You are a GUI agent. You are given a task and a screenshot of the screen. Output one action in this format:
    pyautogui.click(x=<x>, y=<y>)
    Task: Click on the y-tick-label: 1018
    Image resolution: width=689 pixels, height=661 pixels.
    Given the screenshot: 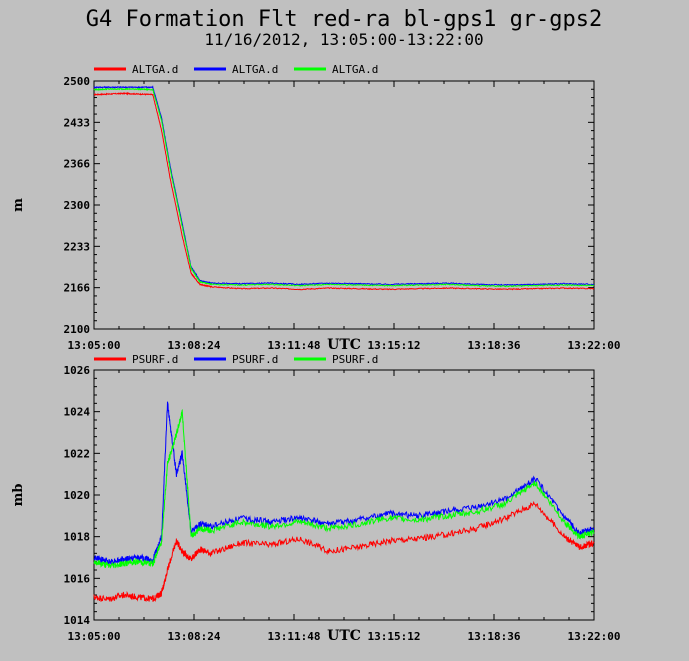 What is the action you would take?
    pyautogui.click(x=77, y=537)
    